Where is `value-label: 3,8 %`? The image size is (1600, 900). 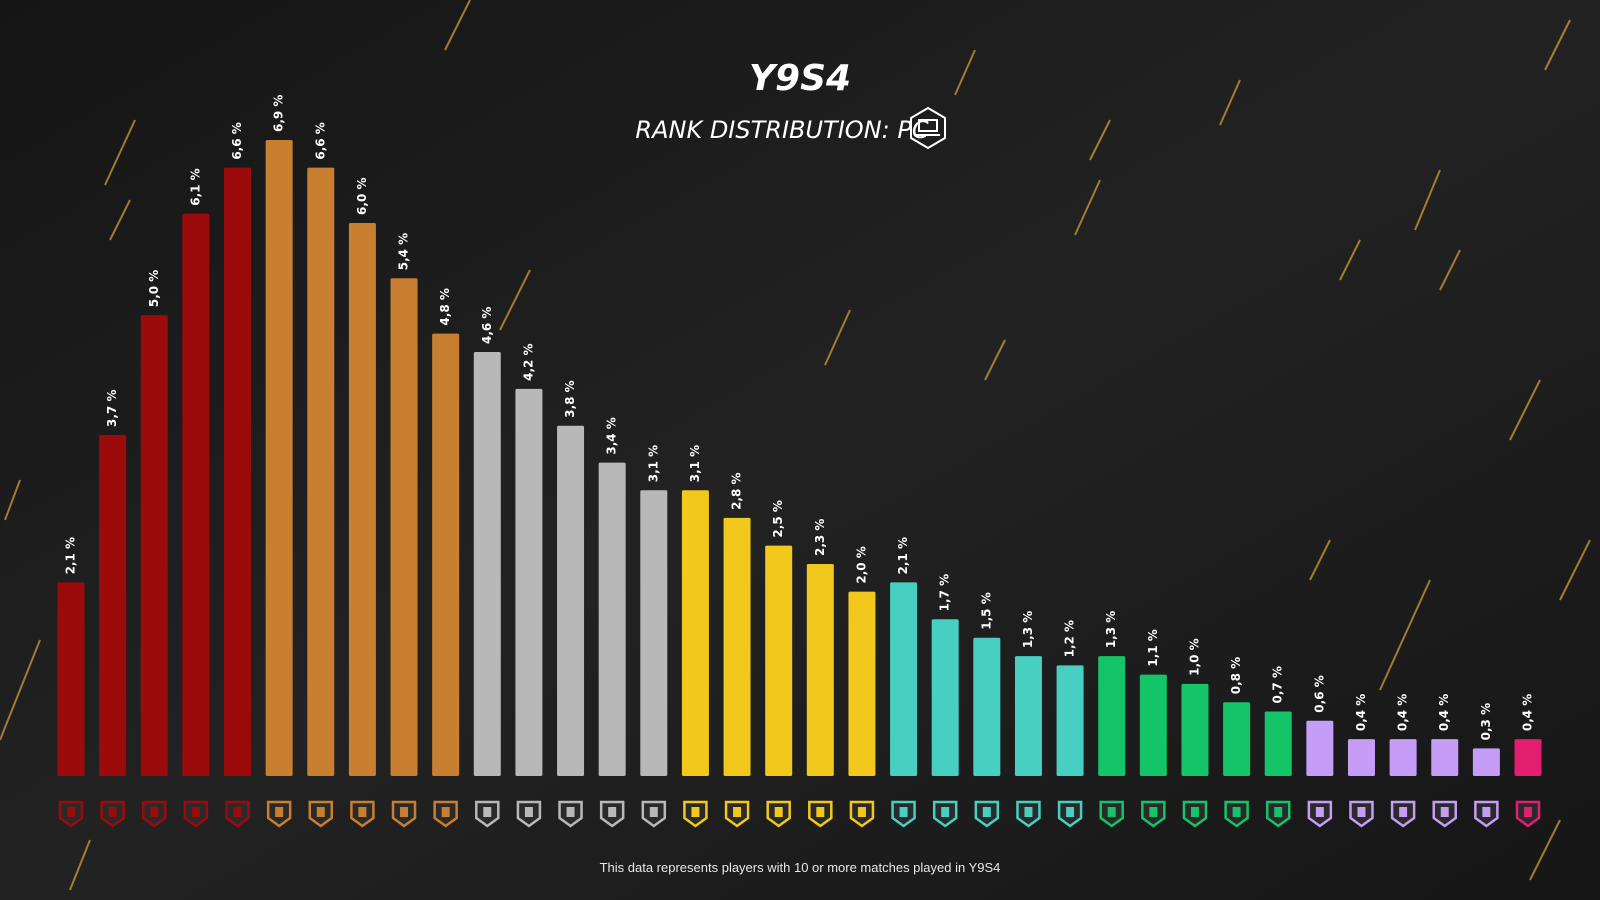 value-label: 3,8 % is located at coordinates (570, 398).